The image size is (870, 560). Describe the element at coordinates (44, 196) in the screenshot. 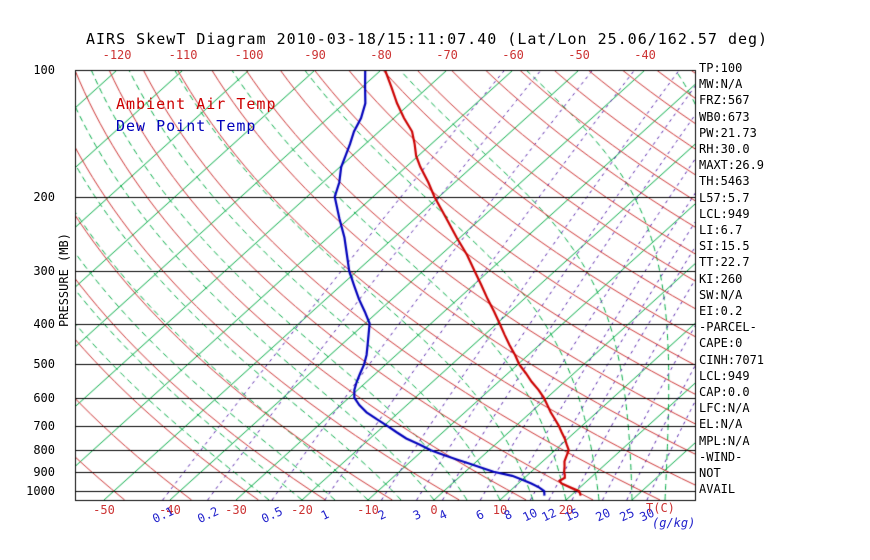

I see `pressure-tick-label: 200` at that location.